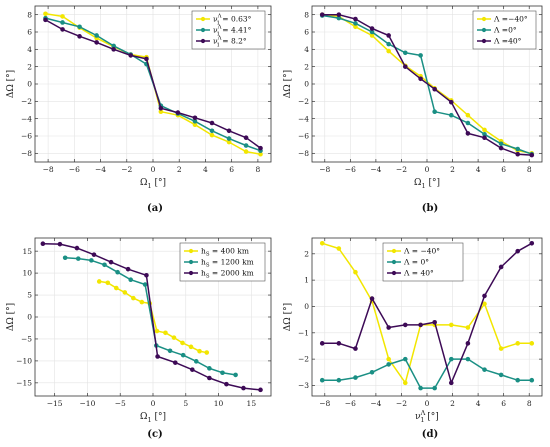  Describe the element at coordinates (306, 280) in the screenshot. I see `y-tick-label: 1` at that location.